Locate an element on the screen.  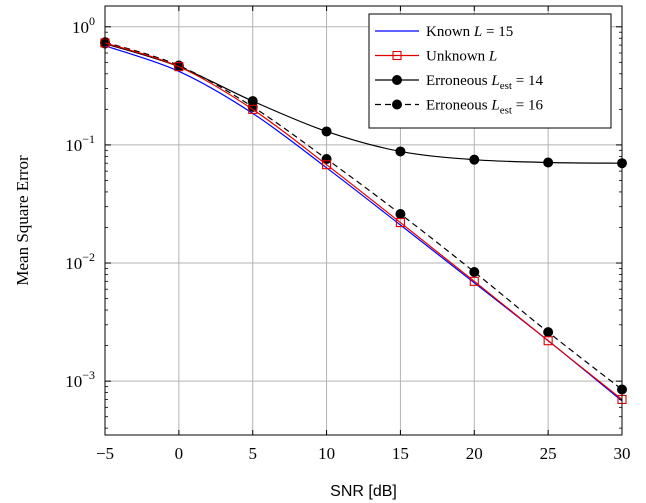
legend-label-suffix: = 15 is located at coordinates (497, 32).